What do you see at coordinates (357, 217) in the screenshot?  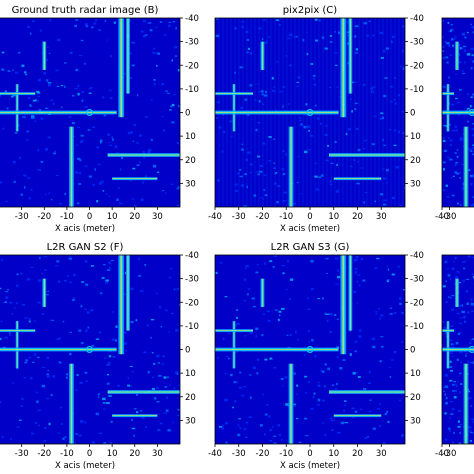 I see `x-tick-label: 20` at bounding box center [357, 217].